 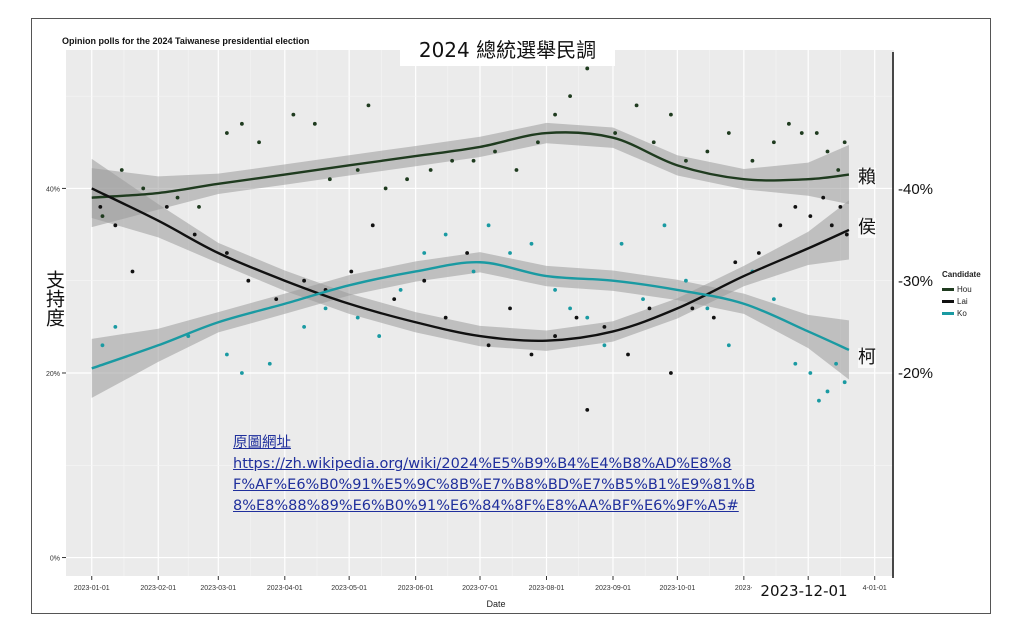 What do you see at coordinates (53, 298) in the screenshot?
I see `y-axis-label-overlay: 支持度` at bounding box center [53, 298].